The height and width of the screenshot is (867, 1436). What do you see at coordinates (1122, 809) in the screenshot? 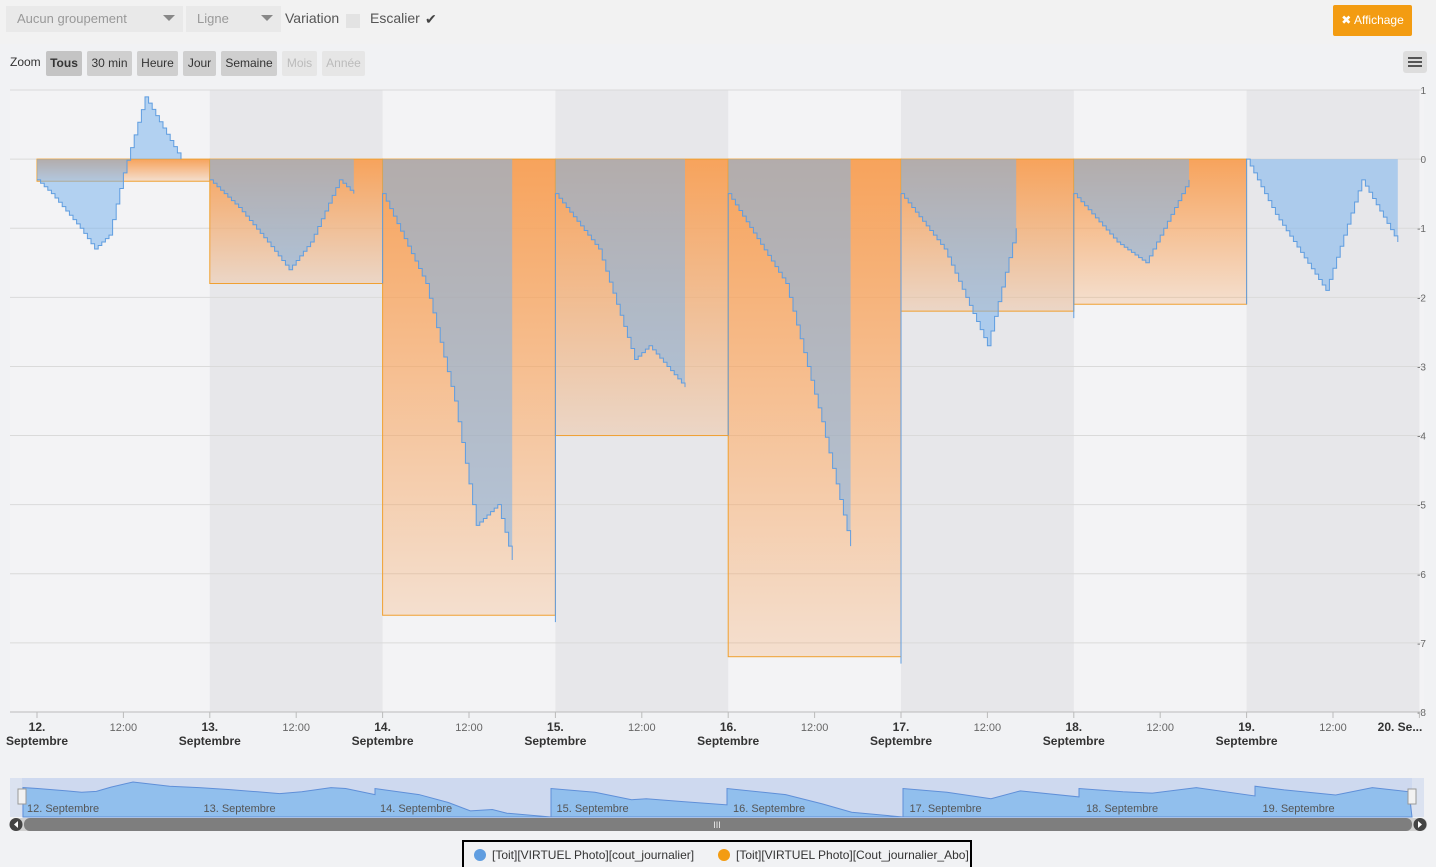
I see `navigator-label: 18. Septembre` at bounding box center [1122, 809].